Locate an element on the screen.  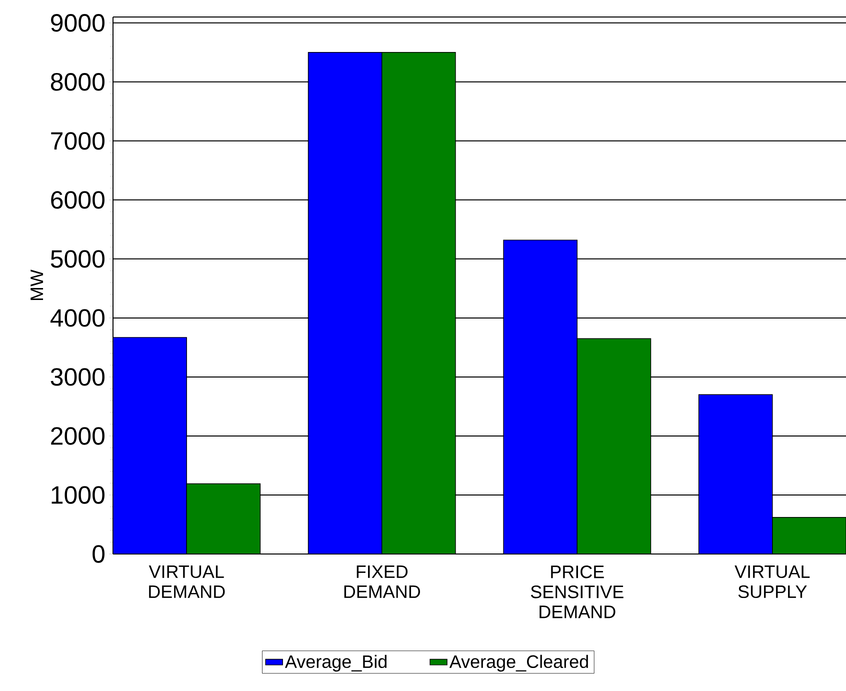
legend-label: Average_Cleared is located at coordinates (518, 663).